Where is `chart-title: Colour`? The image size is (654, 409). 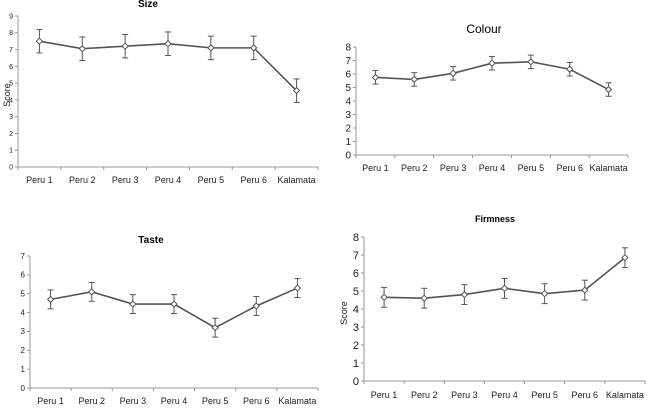
chart-title: Colour is located at coordinates (483, 29).